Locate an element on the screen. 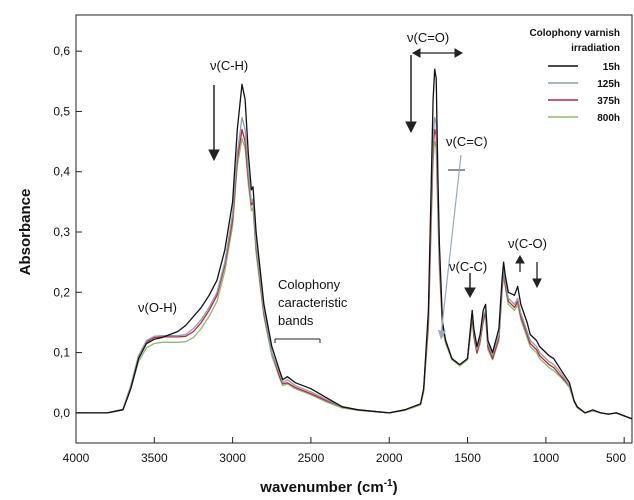  legend-label-15h: 15h is located at coordinates (611, 67).